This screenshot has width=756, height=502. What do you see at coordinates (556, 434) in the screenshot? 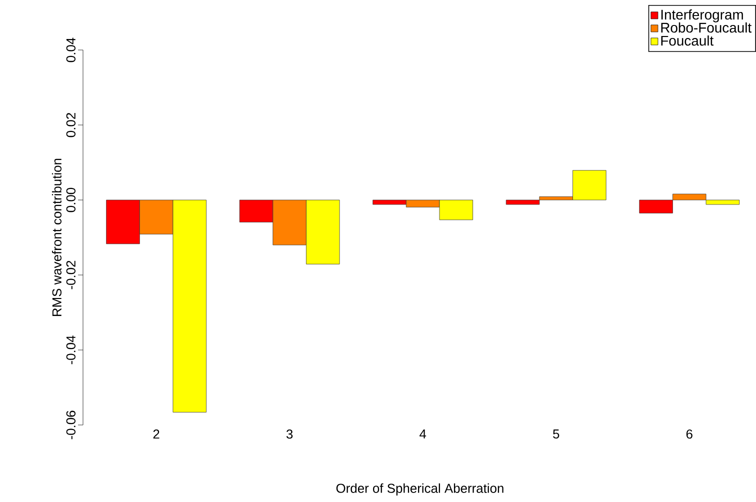
I see `x-tick-label: 5` at bounding box center [556, 434].